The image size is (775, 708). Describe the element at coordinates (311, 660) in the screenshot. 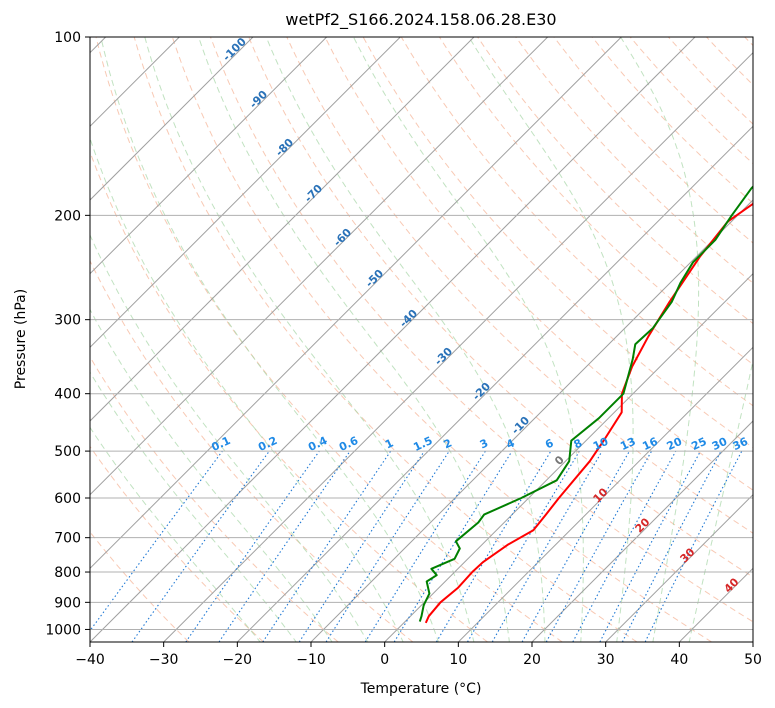

I see `x-tick-label: −10` at that location.